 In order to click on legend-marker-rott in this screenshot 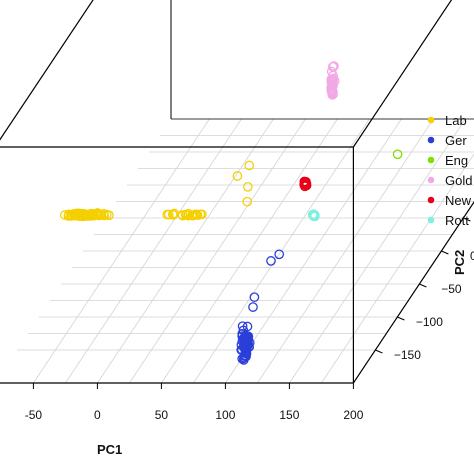, I will do `click(431, 220)`.